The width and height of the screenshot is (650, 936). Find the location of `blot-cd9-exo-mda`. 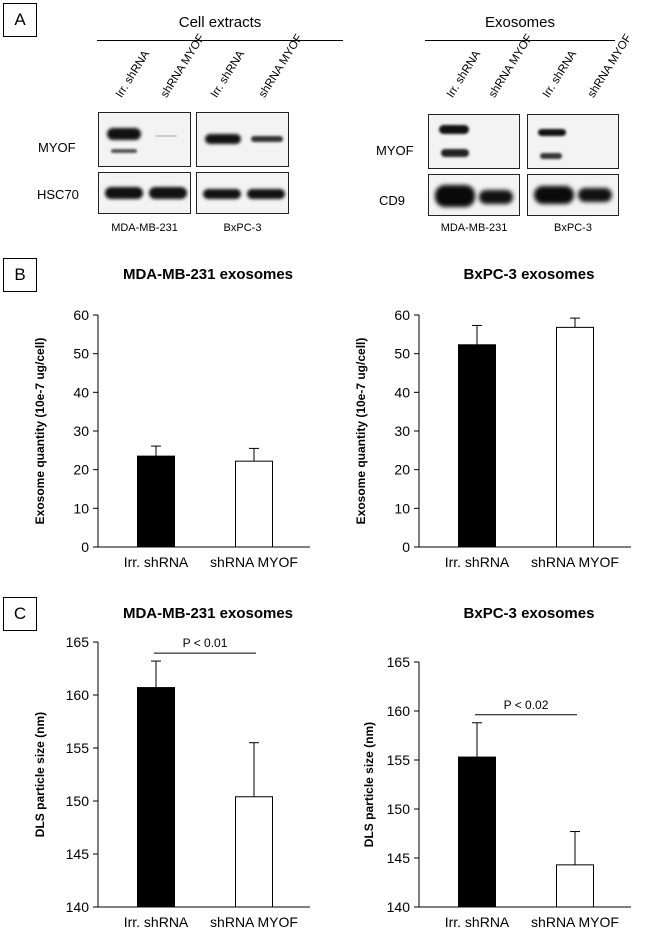

blot-cd9-exo-mda is located at coordinates (474, 195).